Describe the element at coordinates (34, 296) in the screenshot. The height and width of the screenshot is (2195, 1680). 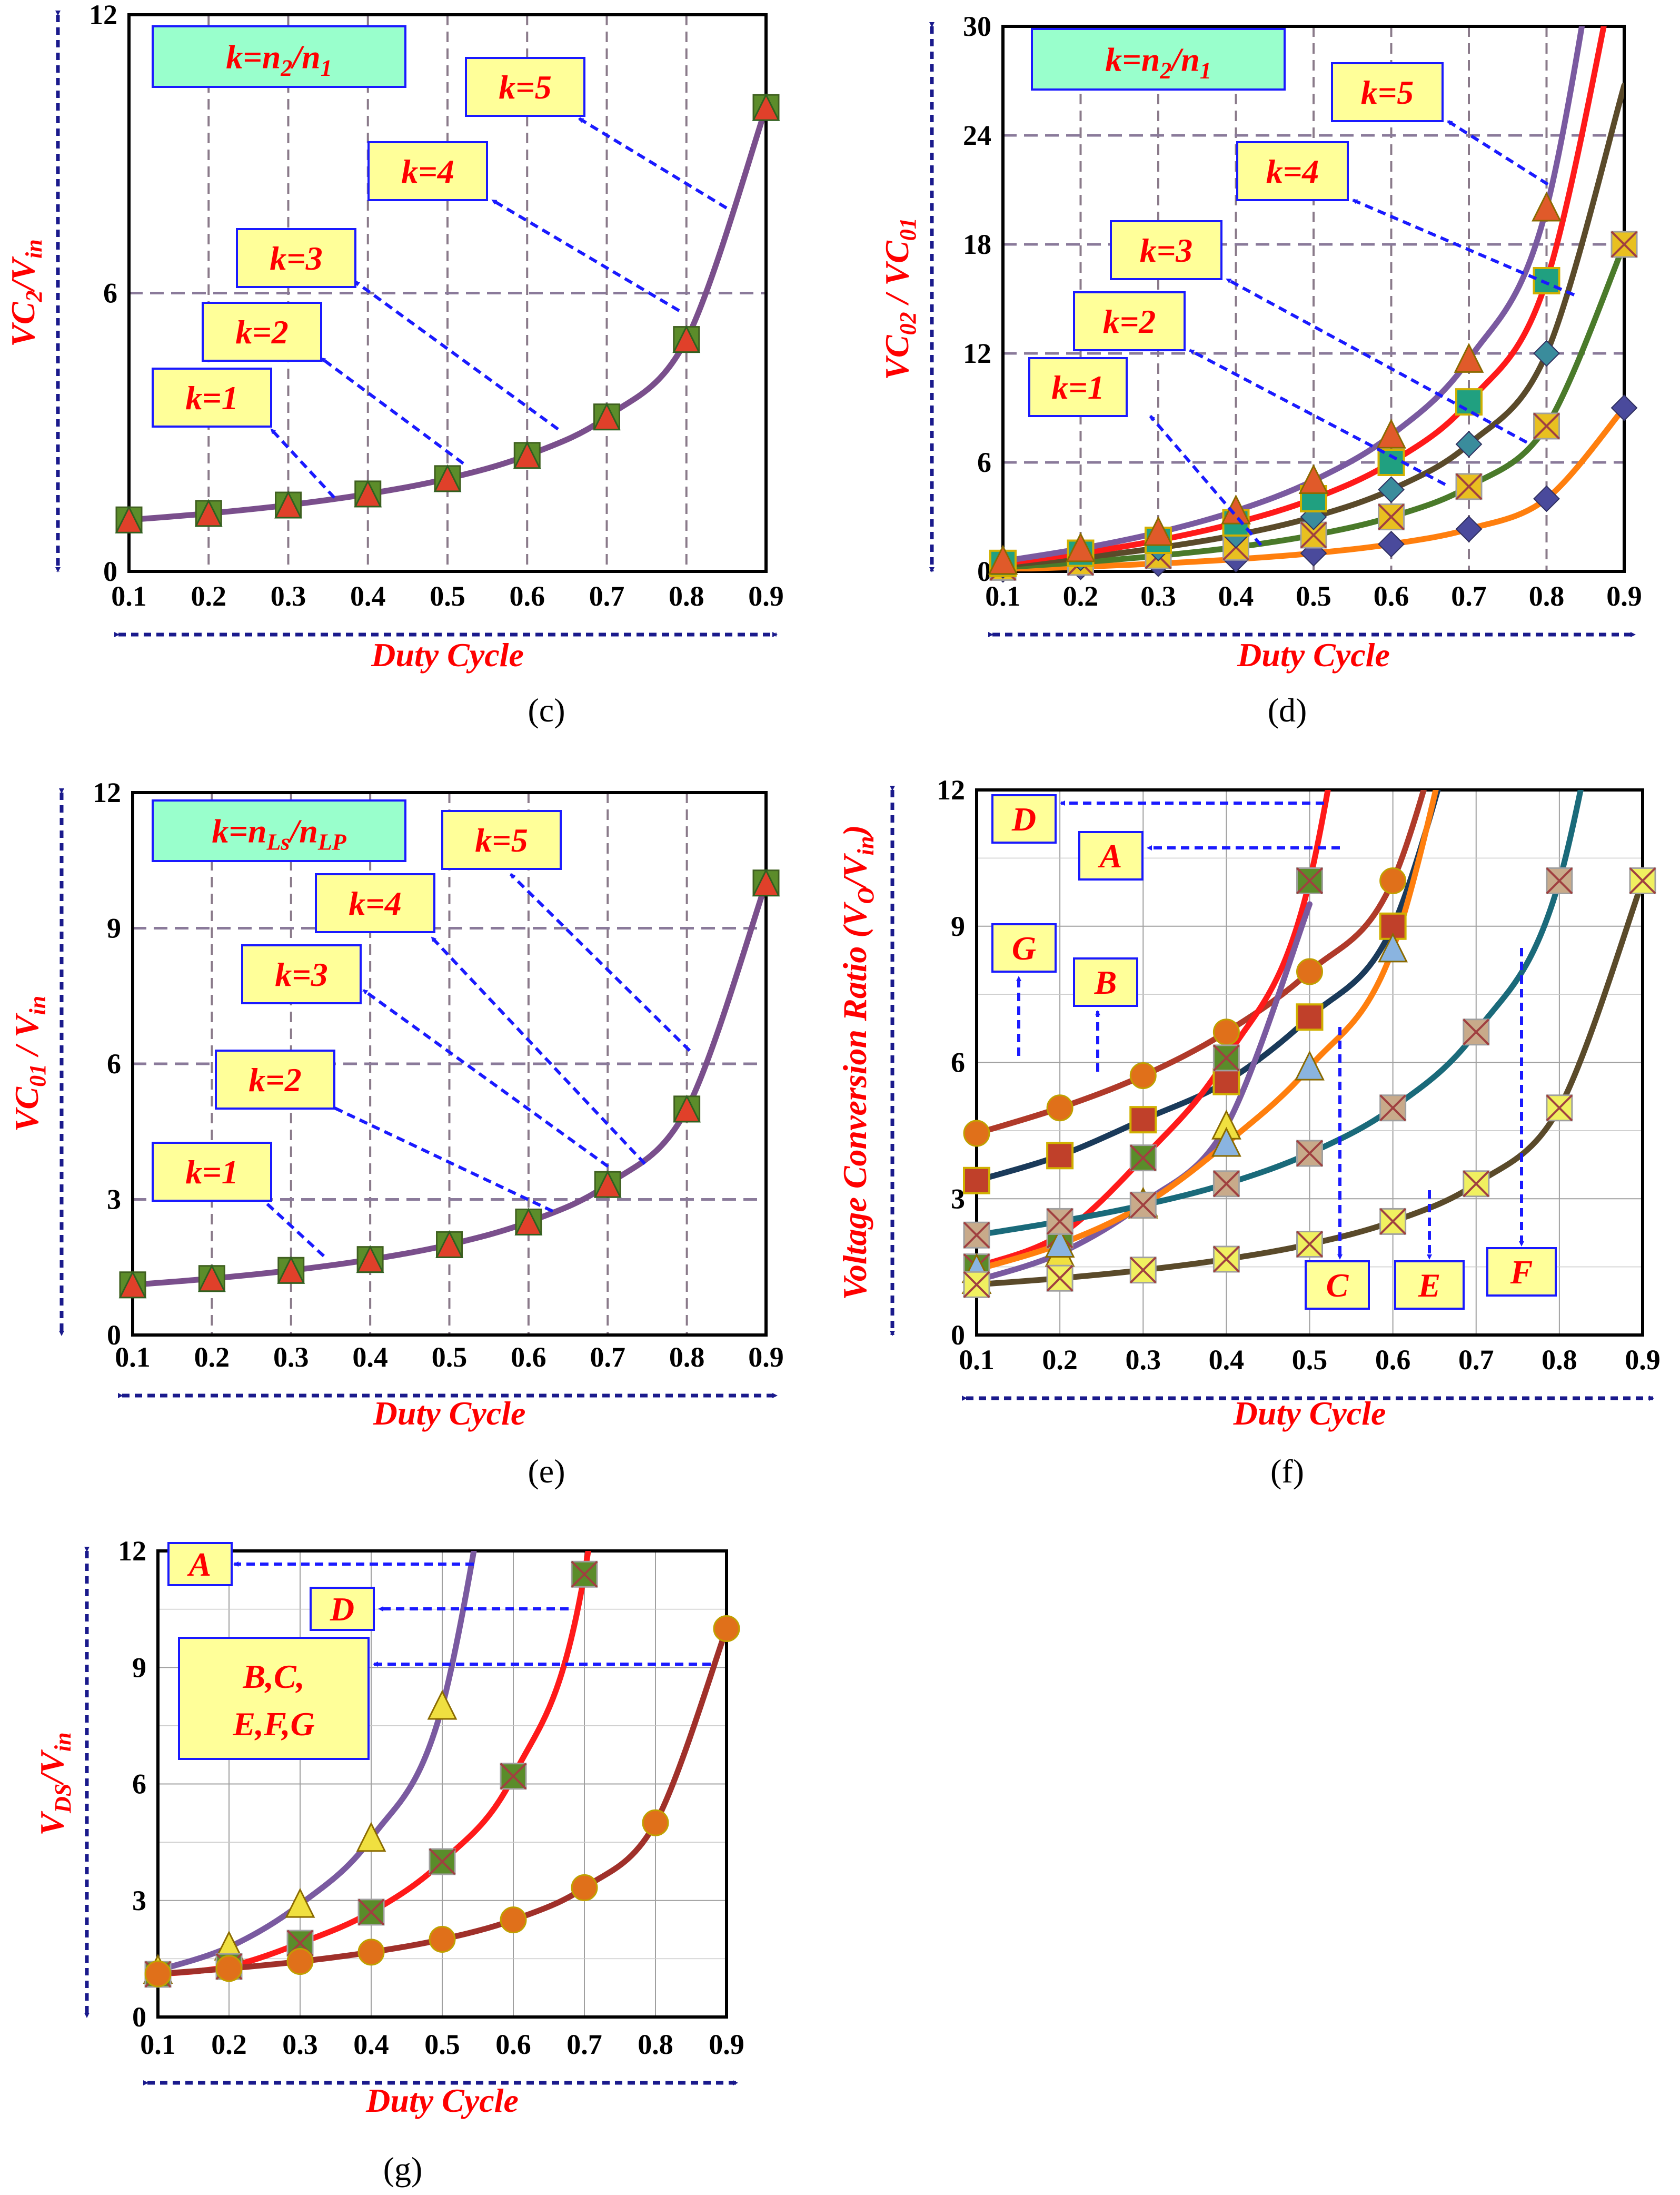
I see `chart-c-ylabel-sub1: 2` at that location.